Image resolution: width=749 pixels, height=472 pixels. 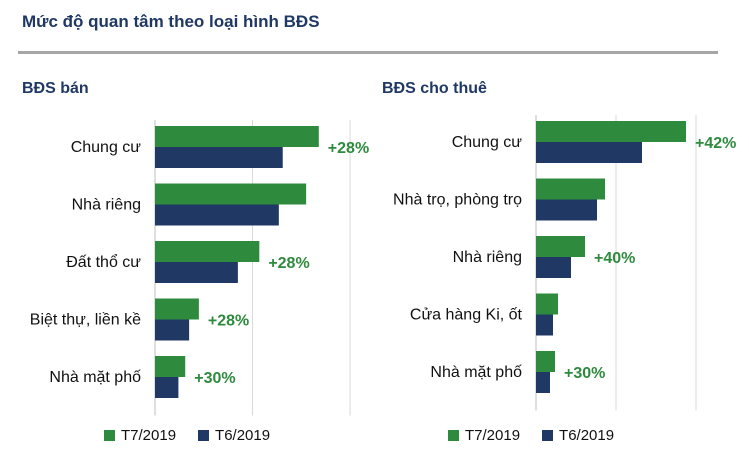 I want to click on category-label: Biệt thự, liền kề, so click(x=85, y=320).